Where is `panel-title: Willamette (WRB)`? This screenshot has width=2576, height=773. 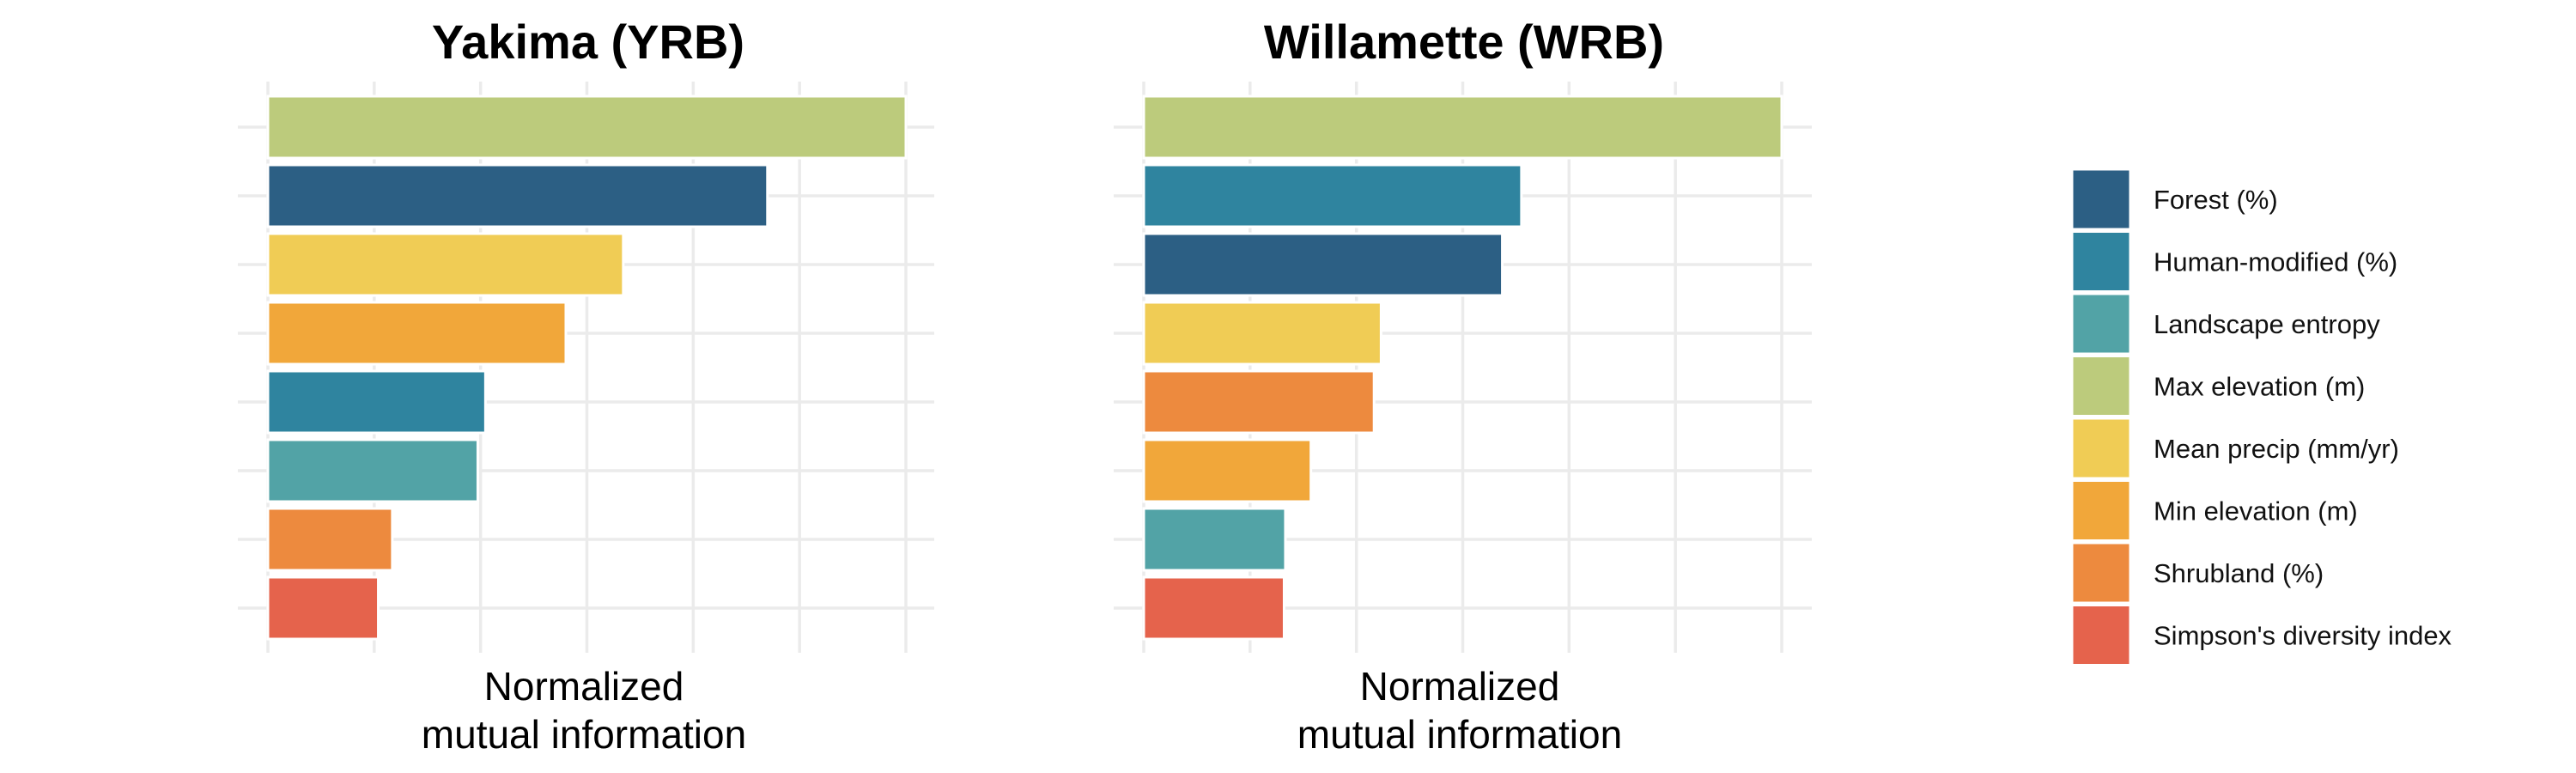
panel-title: Willamette (WRB) is located at coordinates (1464, 42).